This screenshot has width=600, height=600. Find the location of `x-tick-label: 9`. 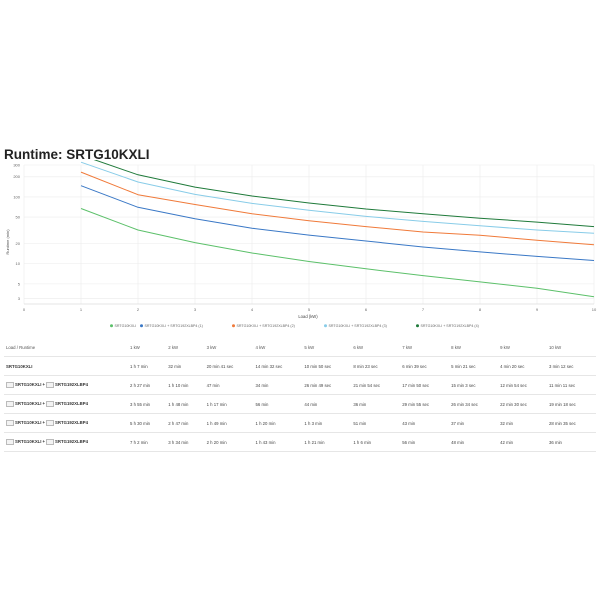

x-tick-label: 9 is located at coordinates (537, 309).